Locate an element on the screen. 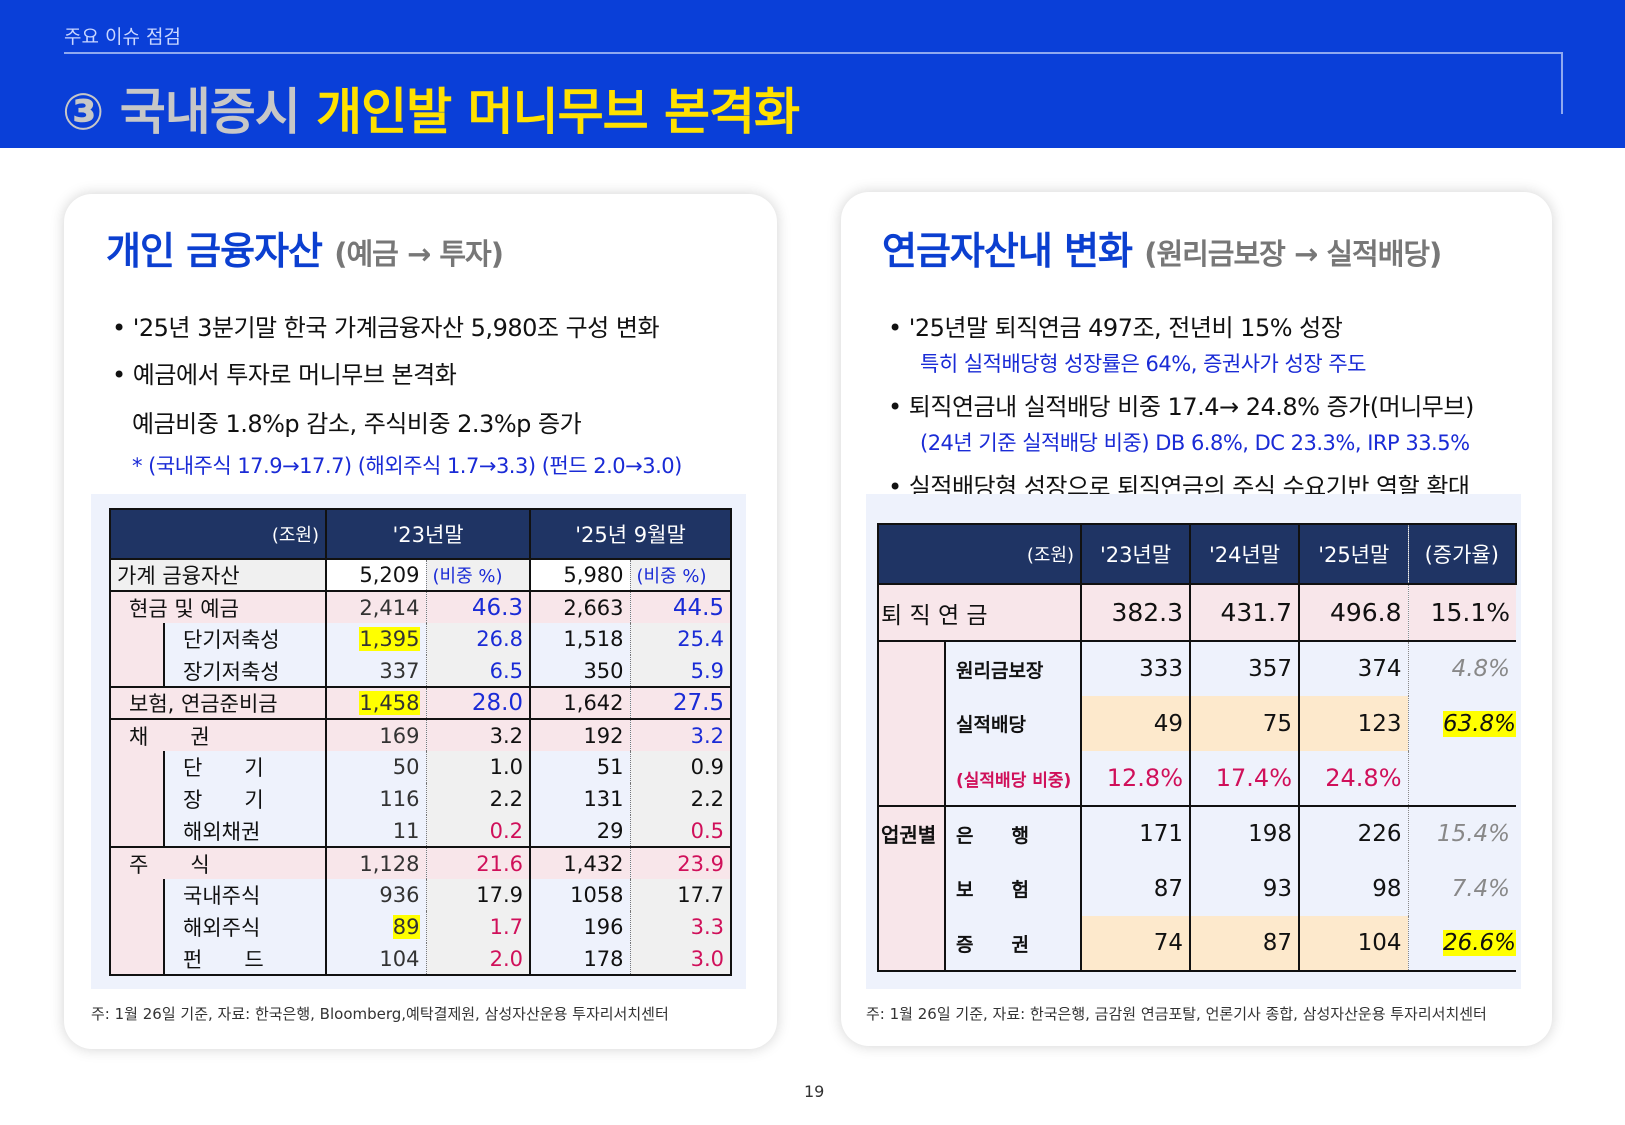 This screenshot has height=1125, width=1625. table-cell: 49 is located at coordinates (1136, 723).